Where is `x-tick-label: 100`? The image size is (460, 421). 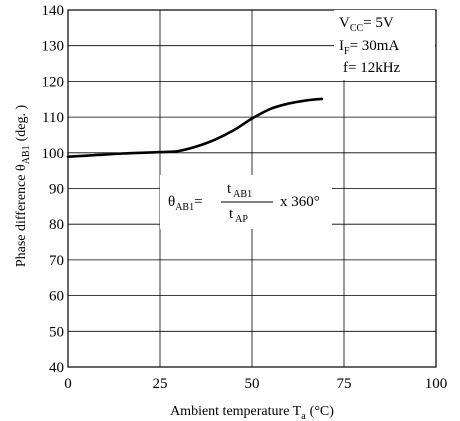
x-tick-label: 100 is located at coordinates (436, 384).